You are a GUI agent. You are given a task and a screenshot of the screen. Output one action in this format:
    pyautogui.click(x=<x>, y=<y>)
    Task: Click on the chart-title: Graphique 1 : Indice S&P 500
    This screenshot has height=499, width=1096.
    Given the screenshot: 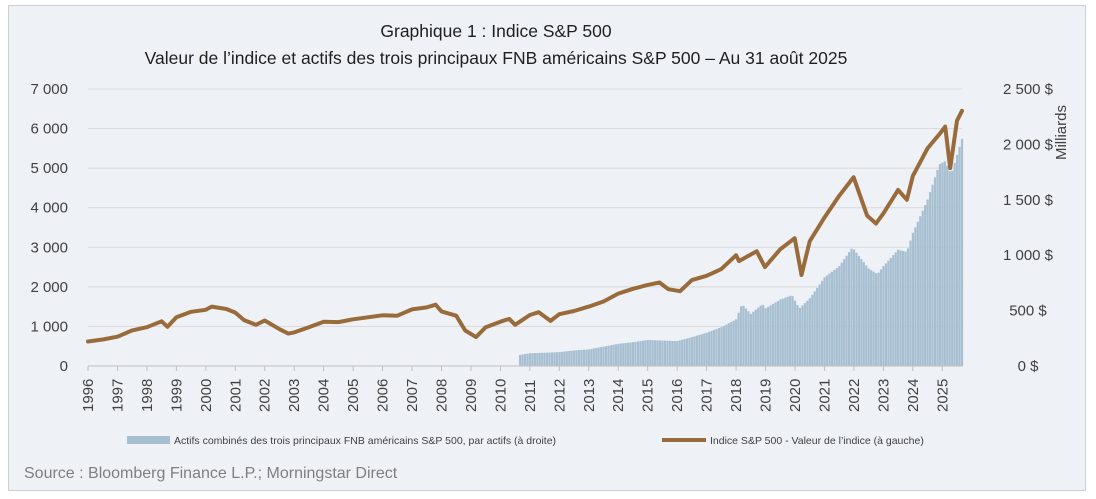 What is the action you would take?
    pyautogui.click(x=495, y=31)
    